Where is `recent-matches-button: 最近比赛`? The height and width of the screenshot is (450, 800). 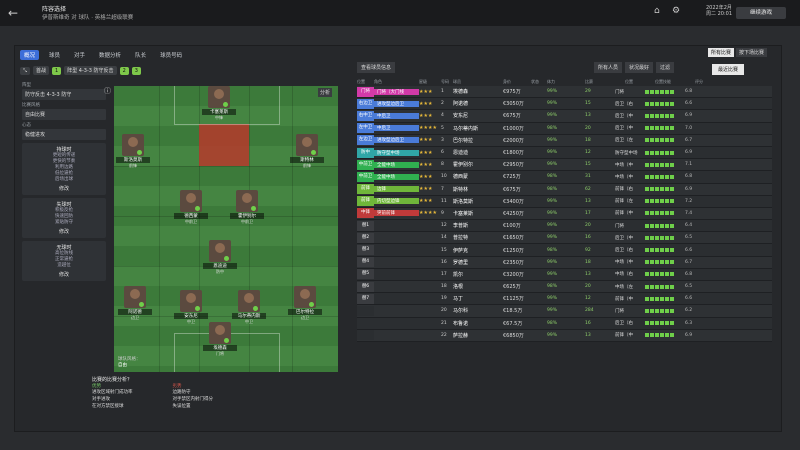 recent-matches-button: 最近比赛 is located at coordinates (728, 69).